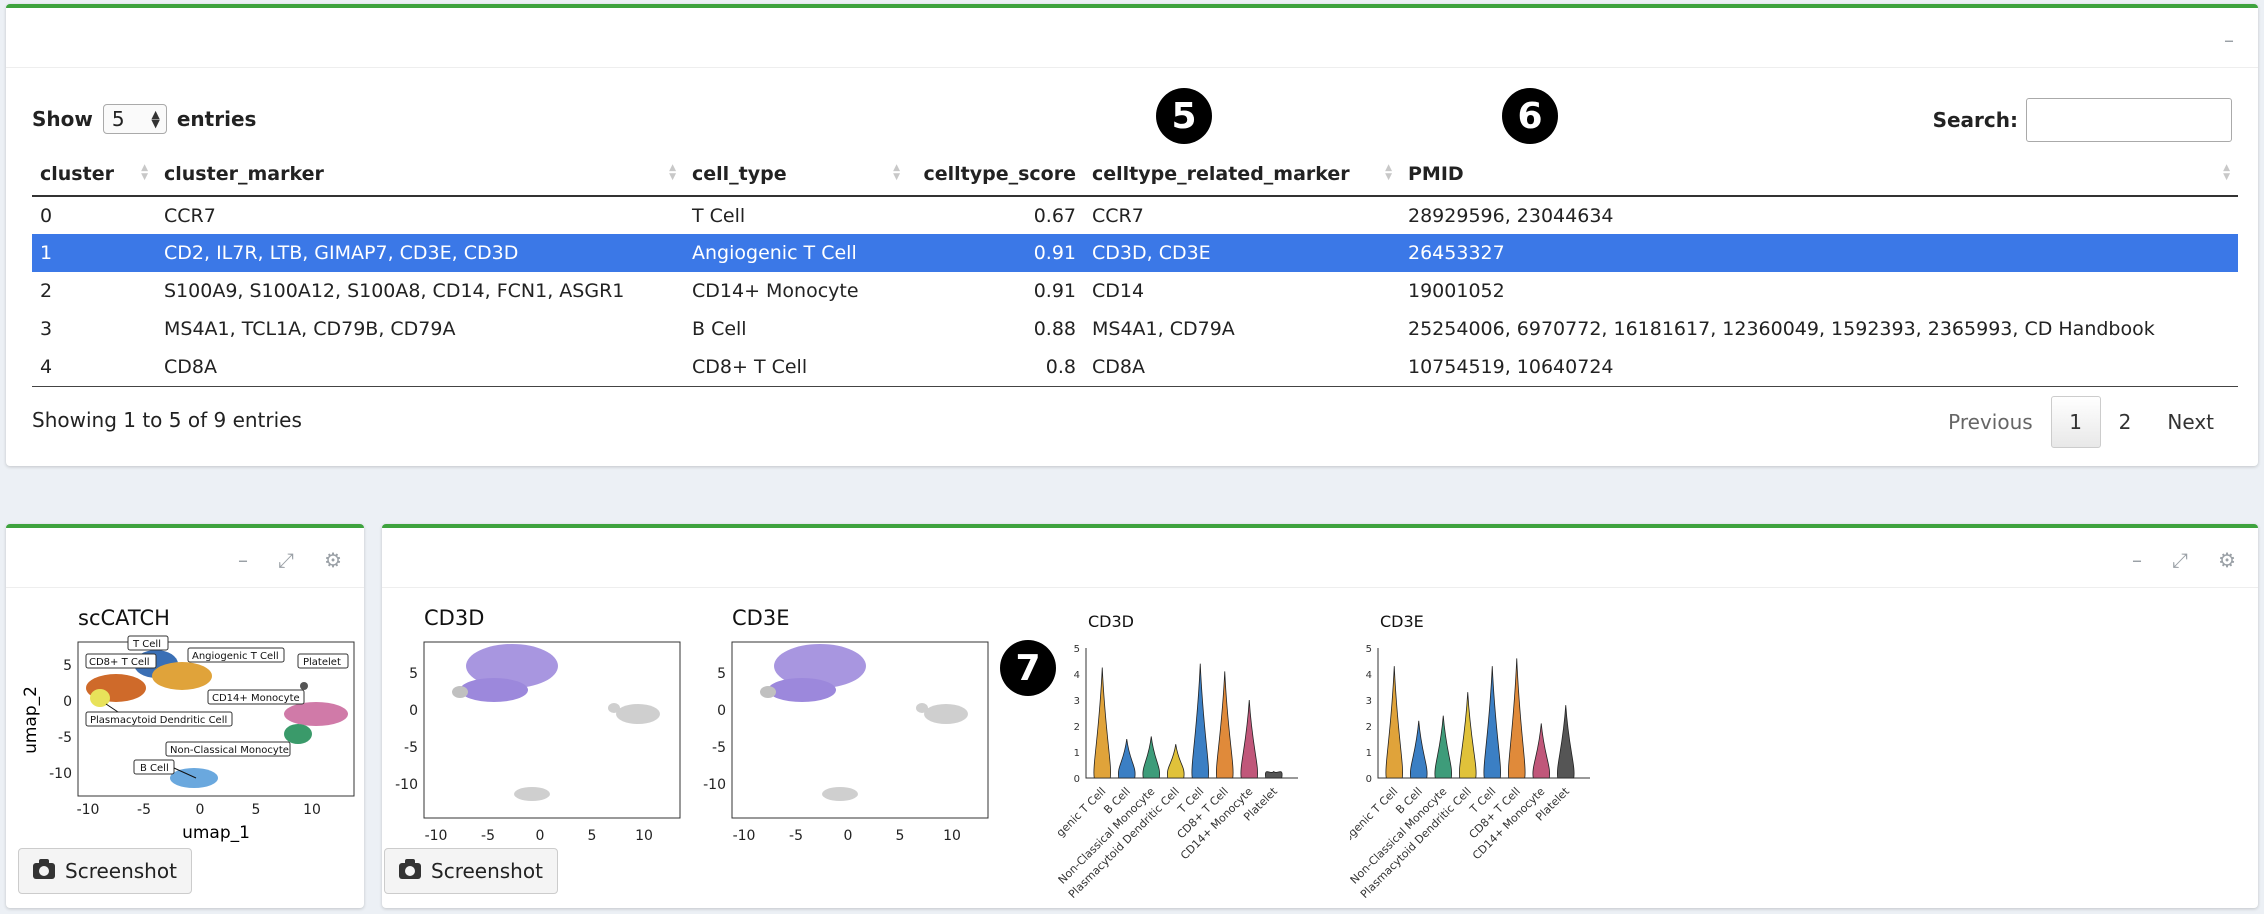 The width and height of the screenshot is (2264, 914). I want to click on x-tick: -5, so click(144, 810).